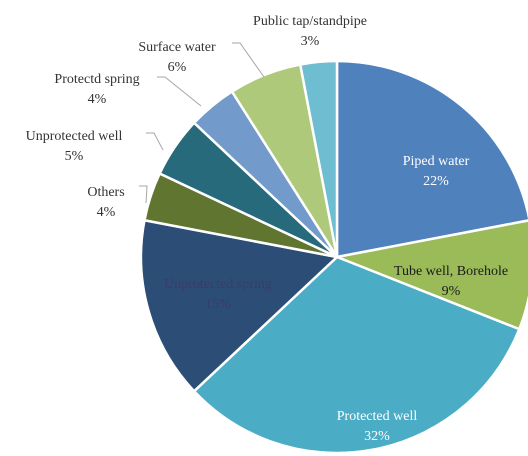 This screenshot has height=456, width=528. I want to click on slice-label-unprotected-well: Unprotected well, so click(74, 136).